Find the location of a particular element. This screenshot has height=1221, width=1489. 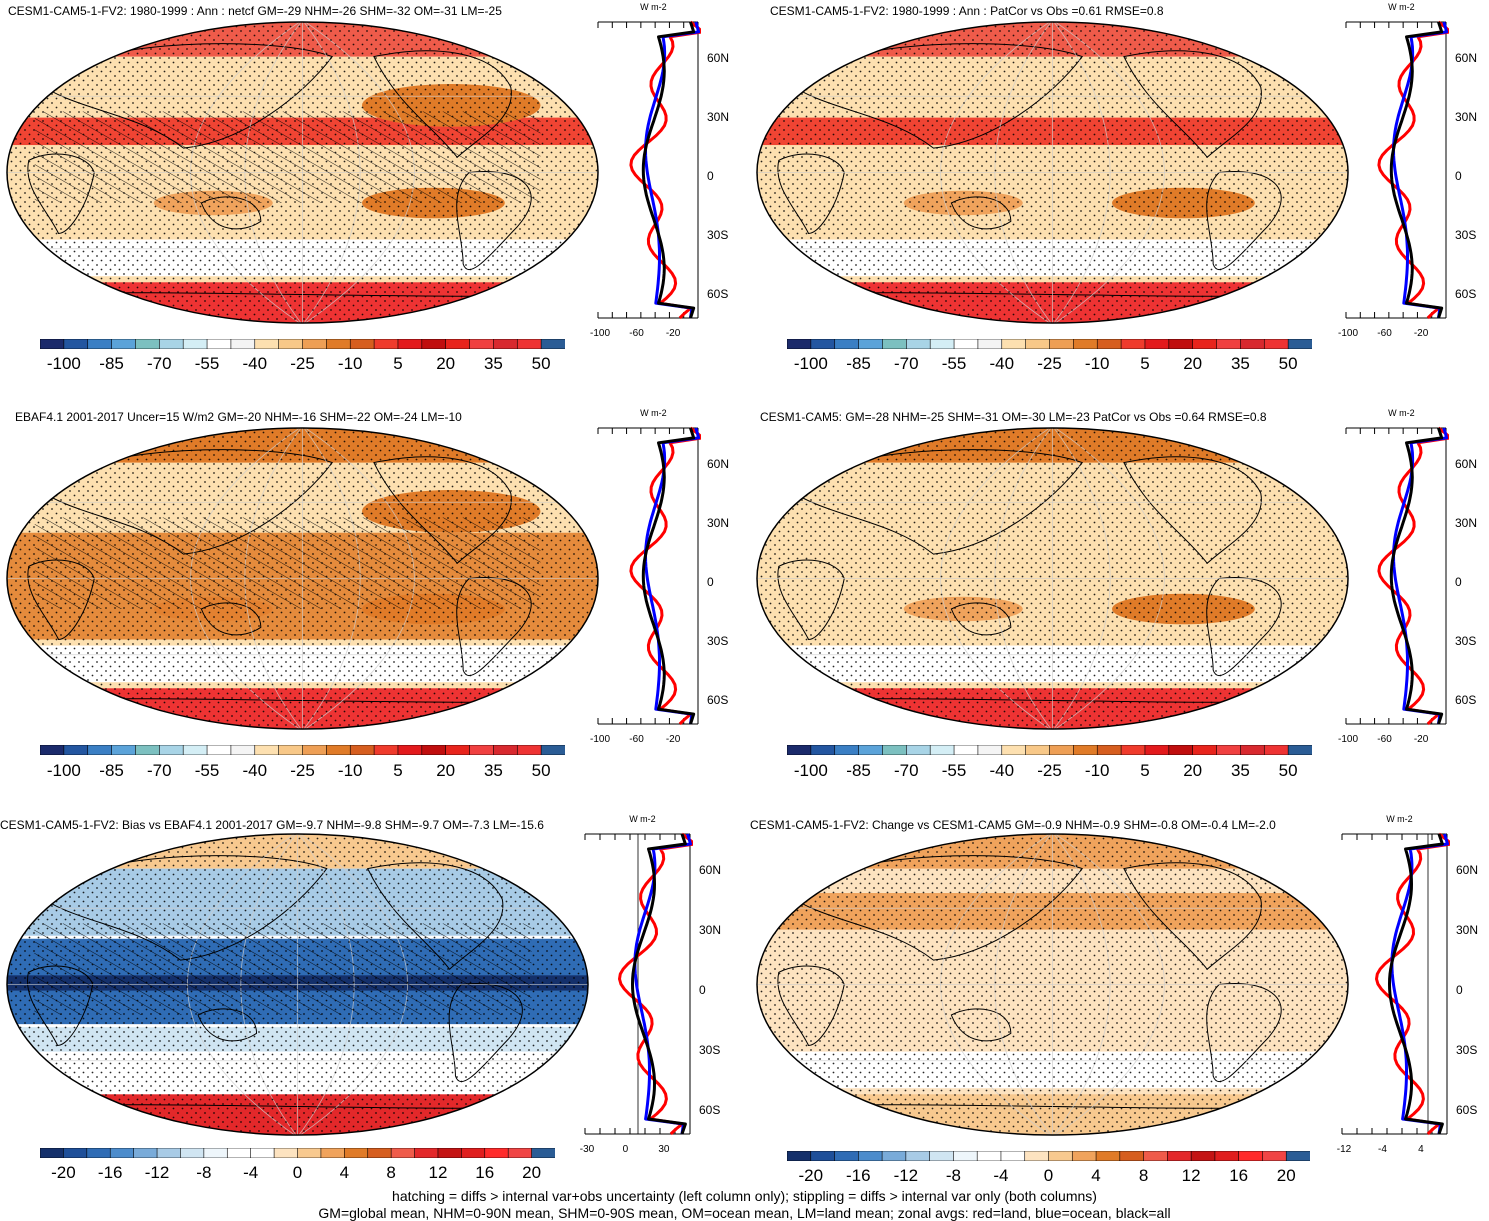

zonal-x-tick-label: -60 is located at coordinates (636, 333).